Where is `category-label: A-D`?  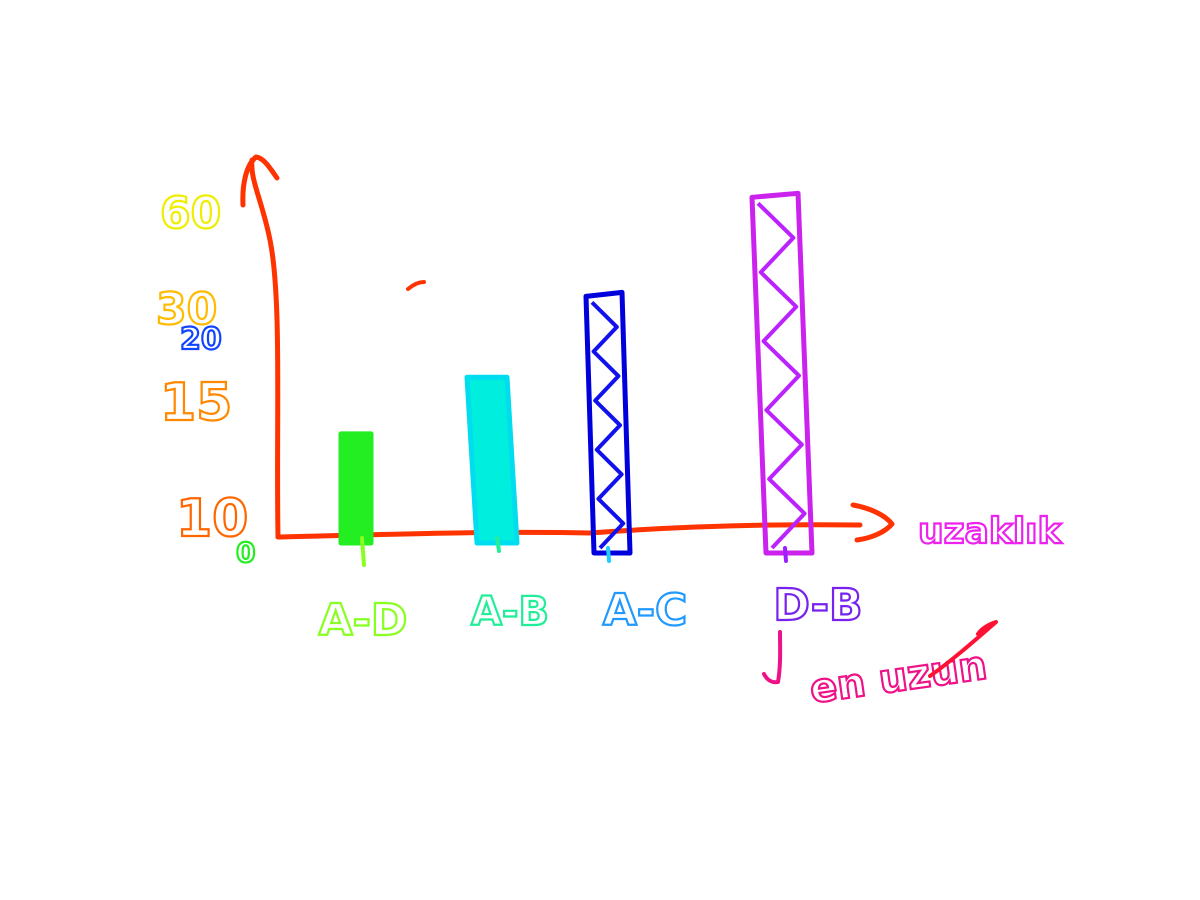
category-label: A-D is located at coordinates (363, 620).